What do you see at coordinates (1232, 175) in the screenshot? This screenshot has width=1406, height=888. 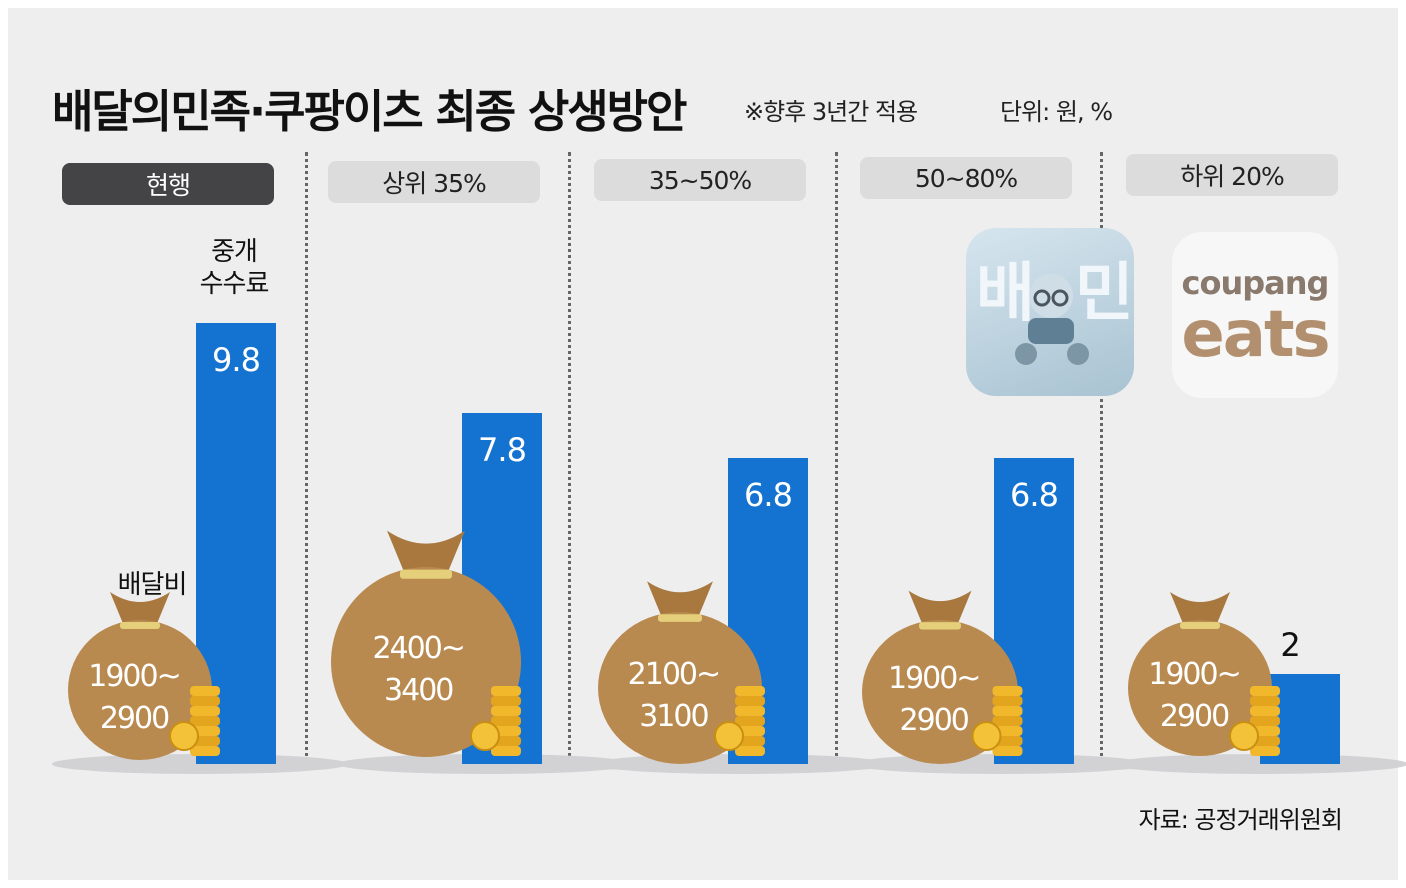 I see `category-pill-bottom20: 하위 20%` at bounding box center [1232, 175].